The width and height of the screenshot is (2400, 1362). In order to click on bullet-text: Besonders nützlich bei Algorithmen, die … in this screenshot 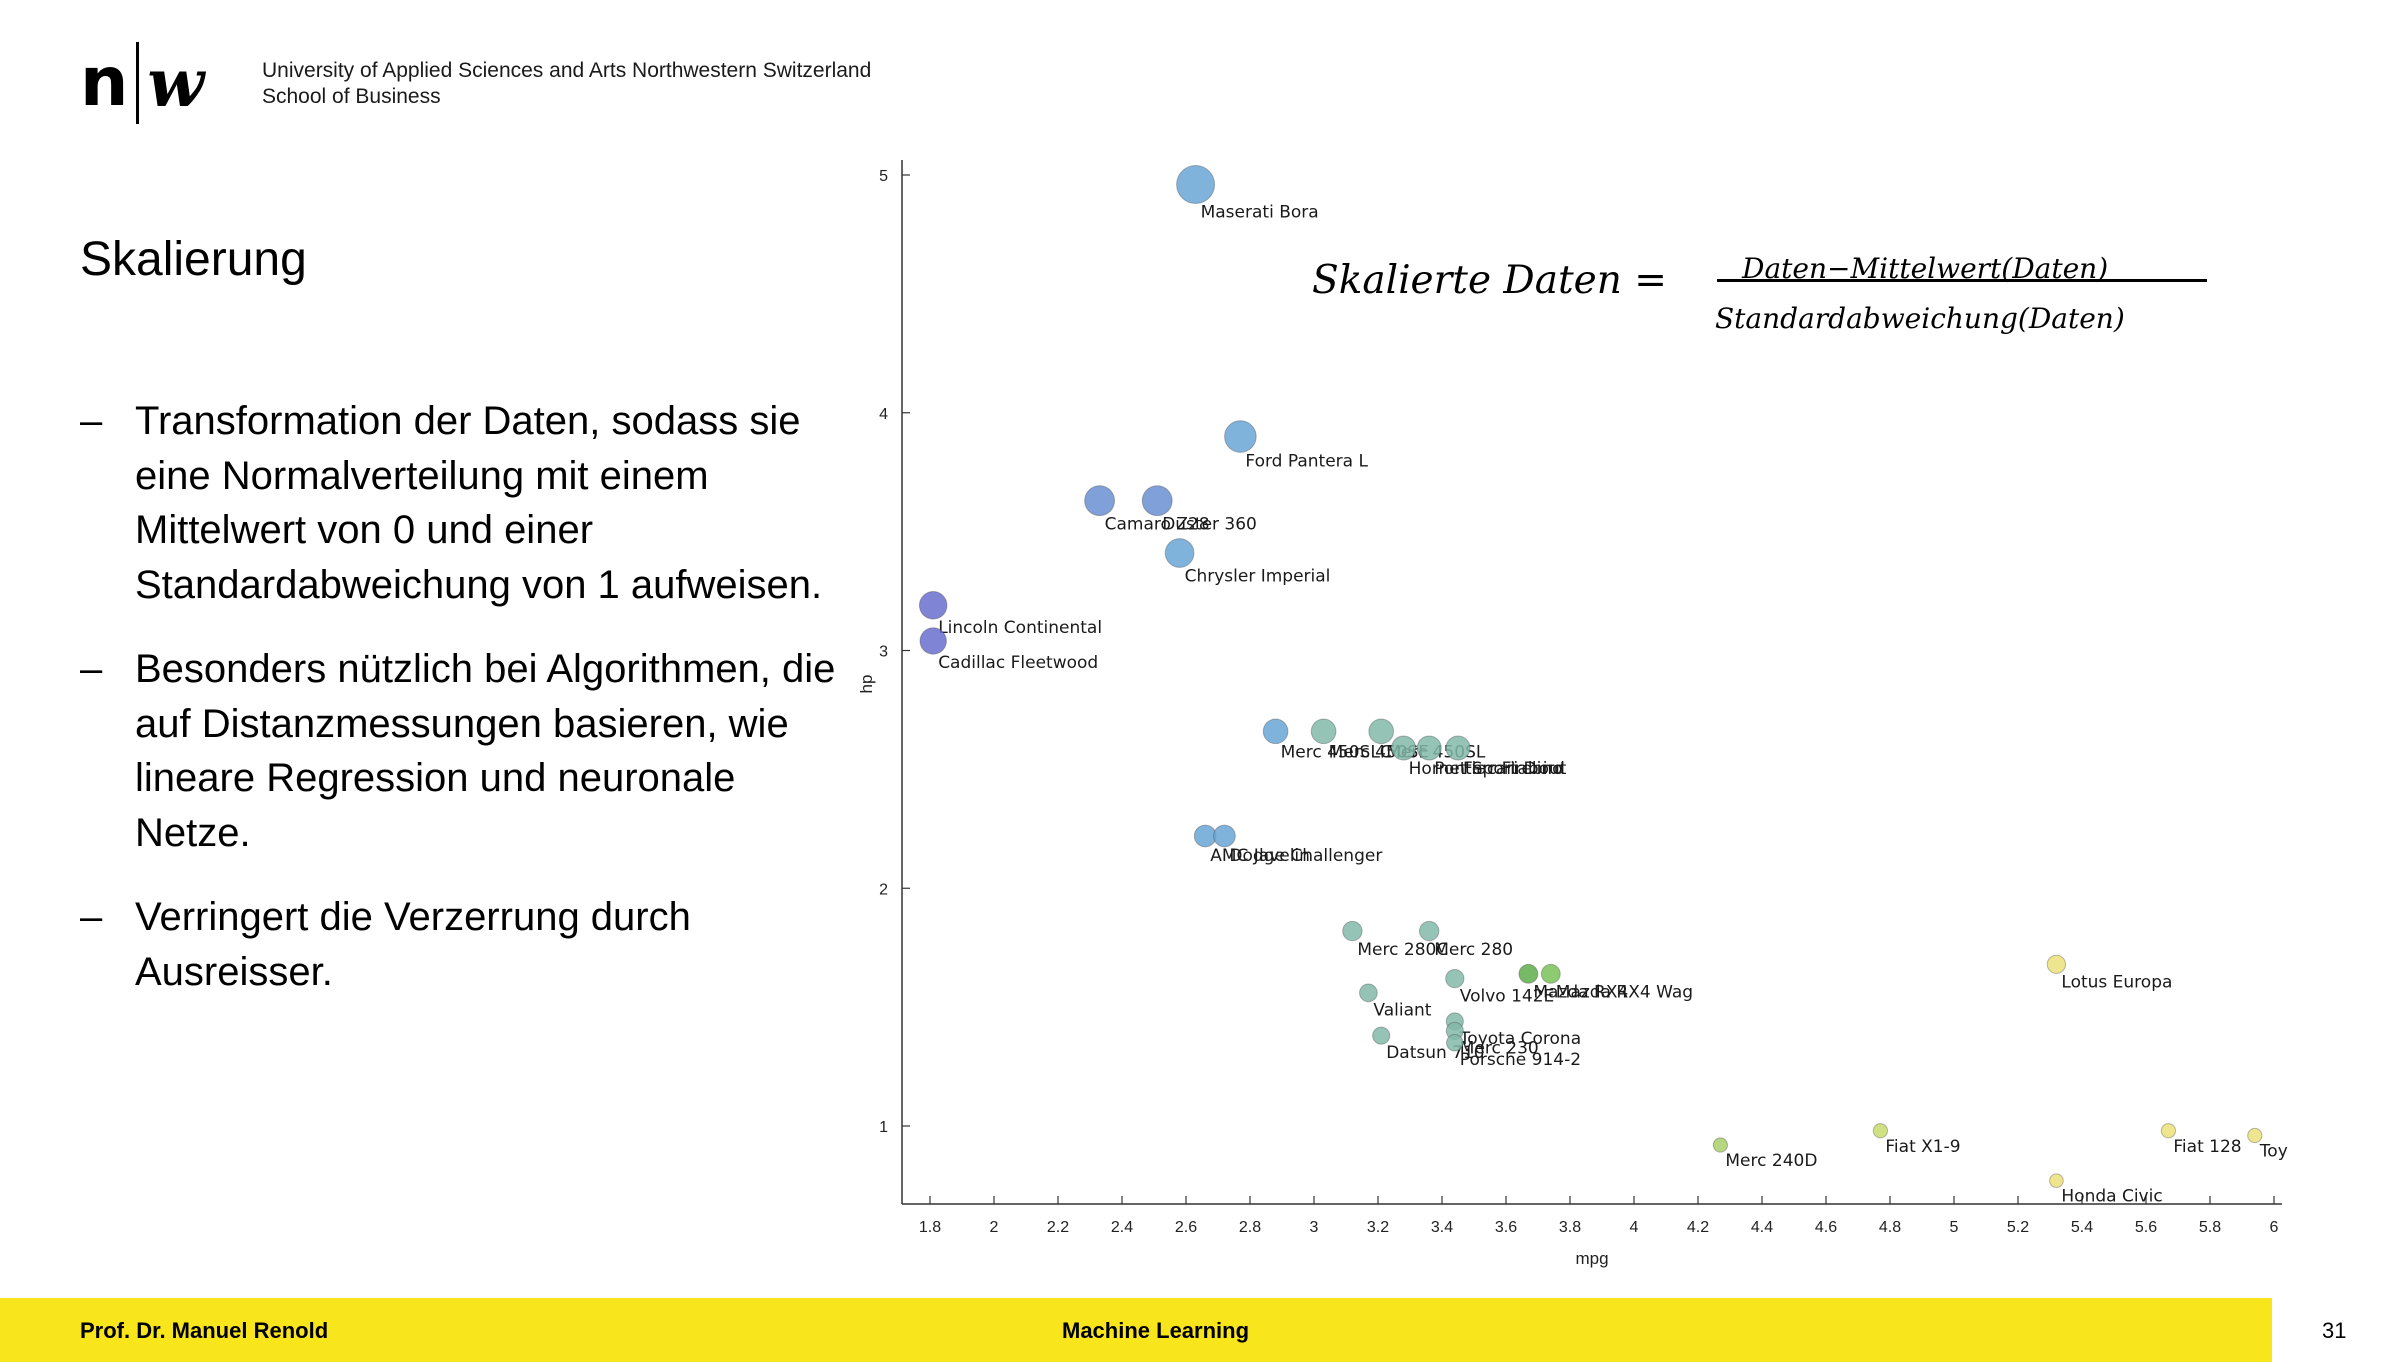, I will do `click(485, 751)`.